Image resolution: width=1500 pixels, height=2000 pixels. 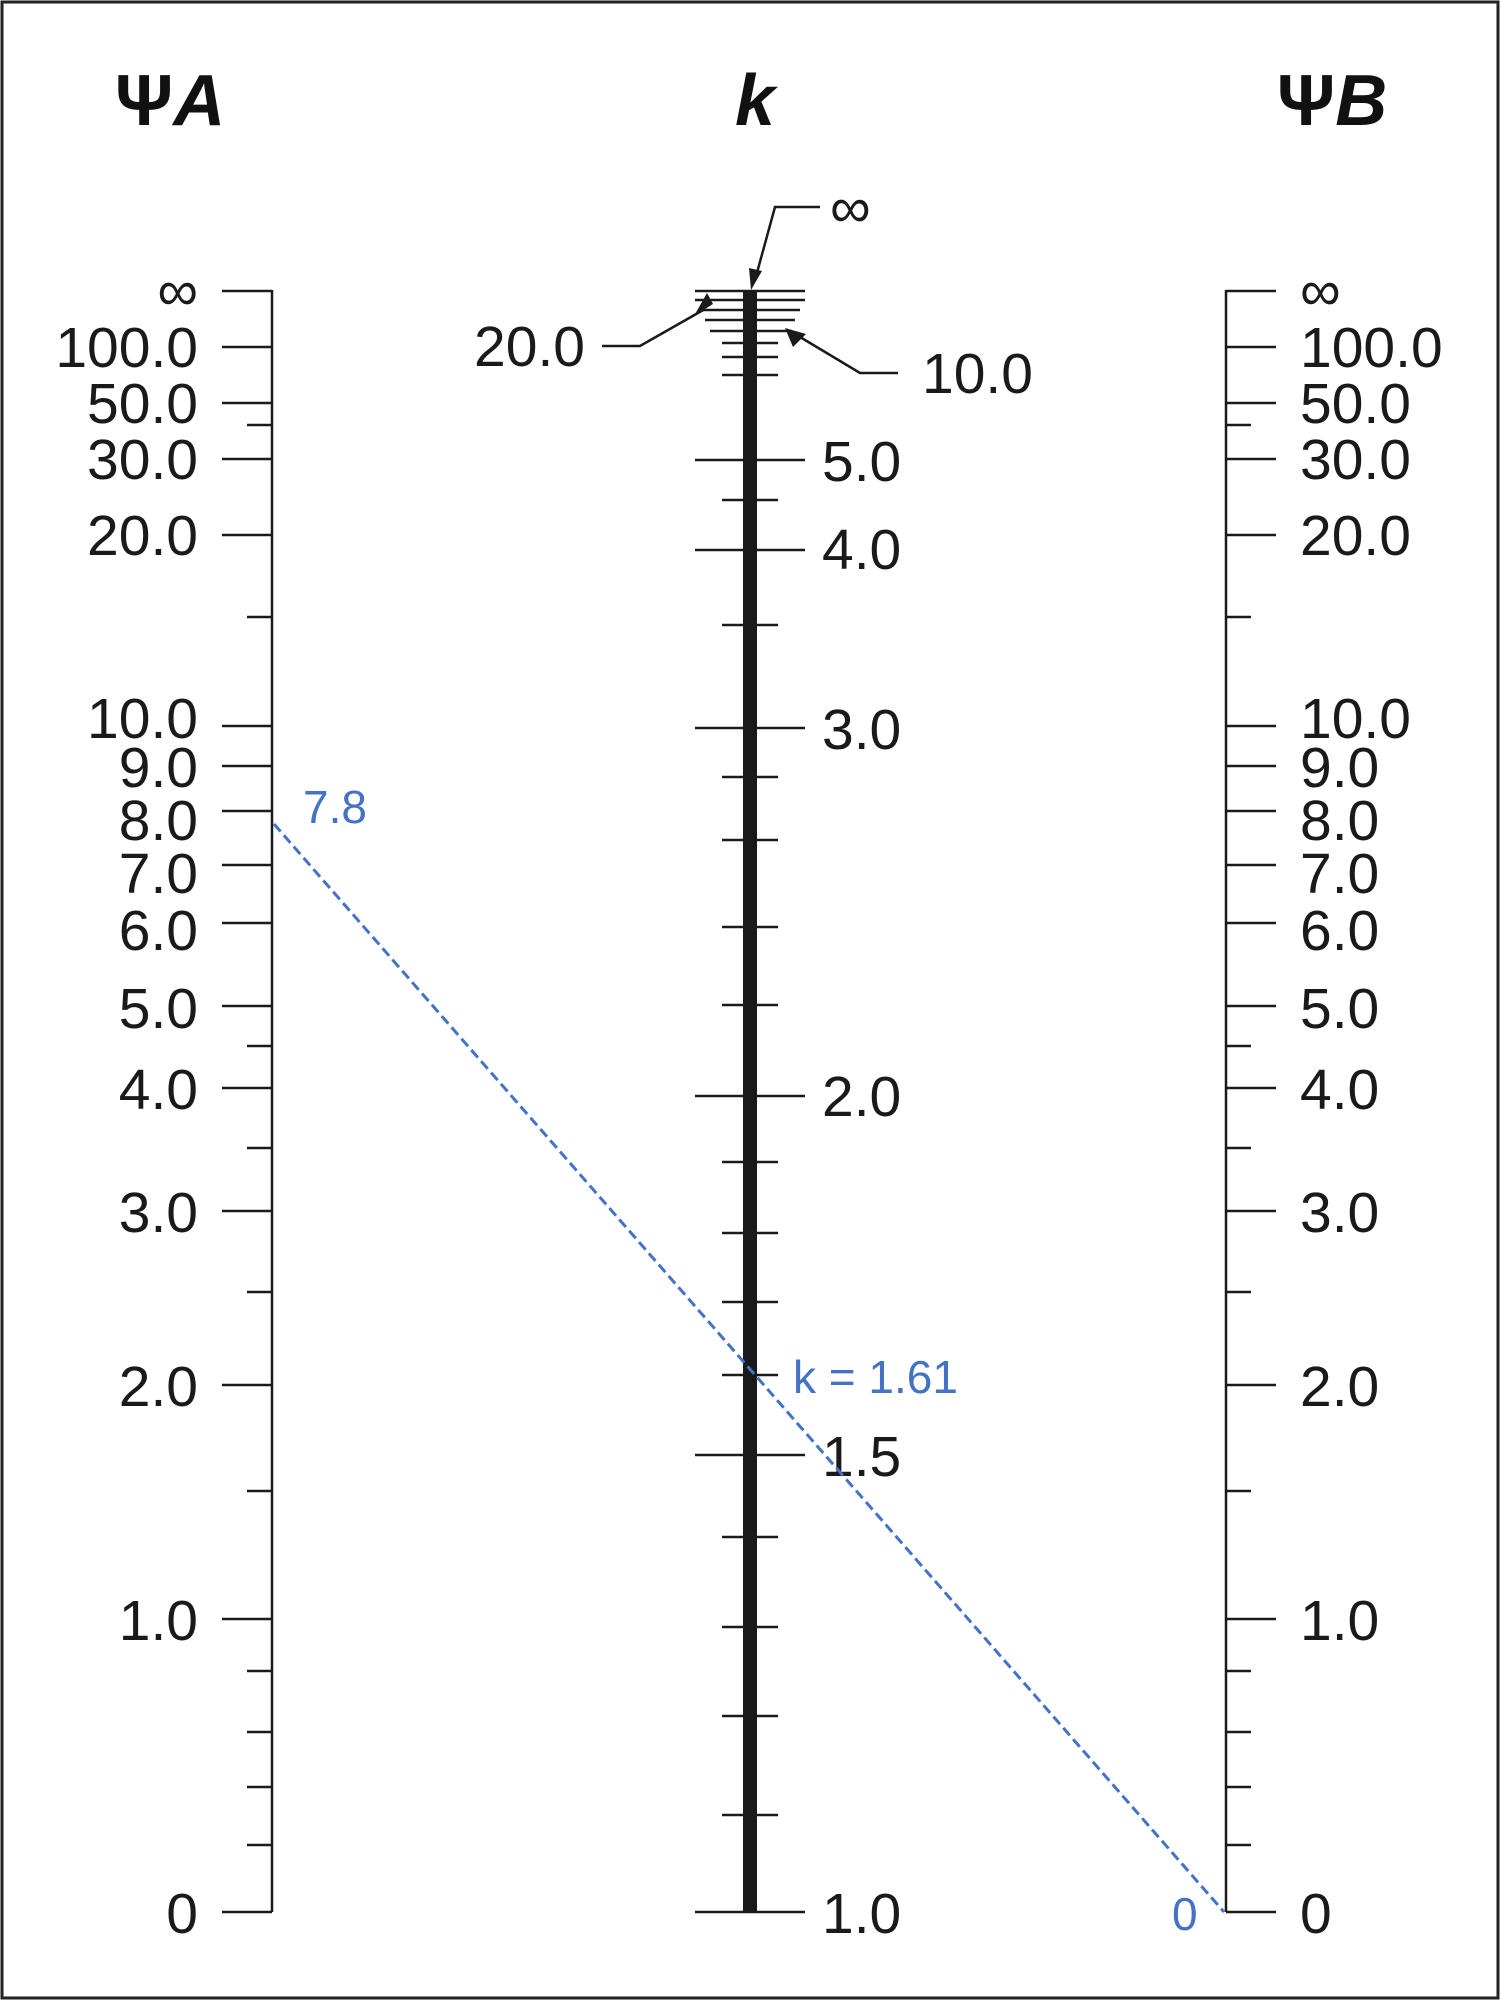 I want to click on psi-b-label-5: 5.0, so click(x=1339, y=1009).